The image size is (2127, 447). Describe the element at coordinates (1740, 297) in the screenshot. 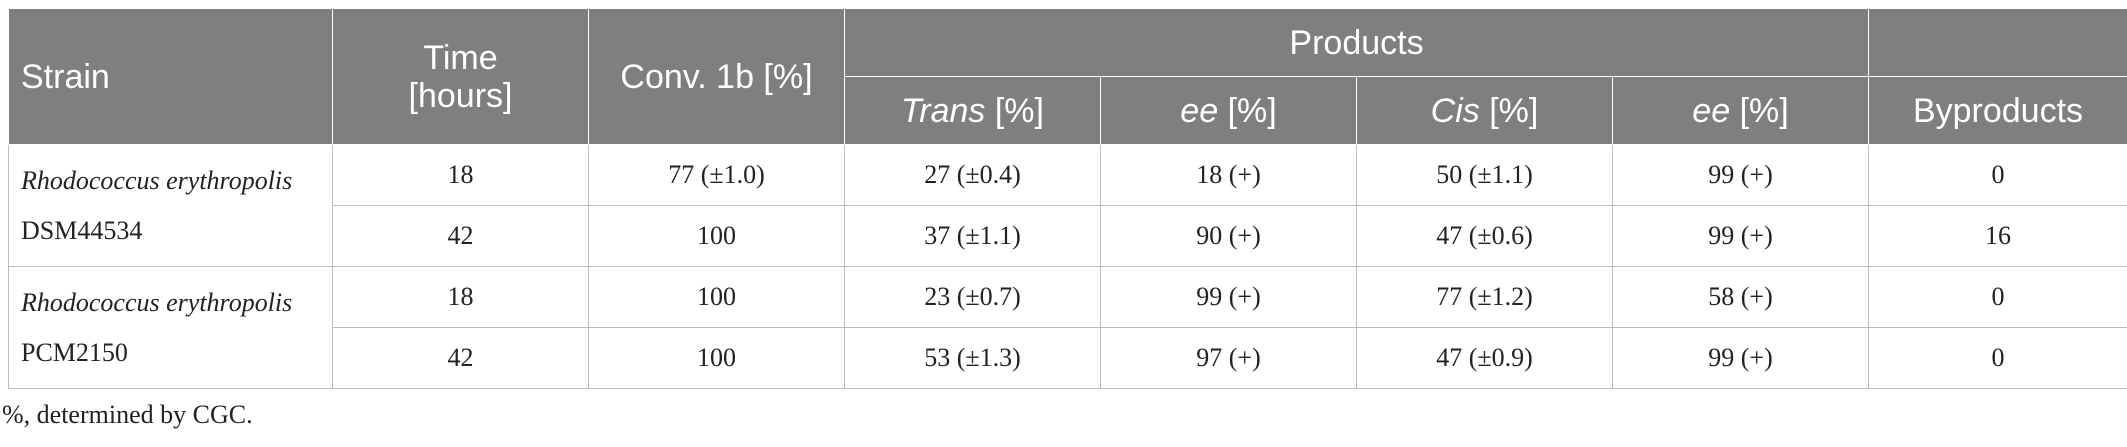

I see `cell-ee-cis: 58 (+)` at that location.